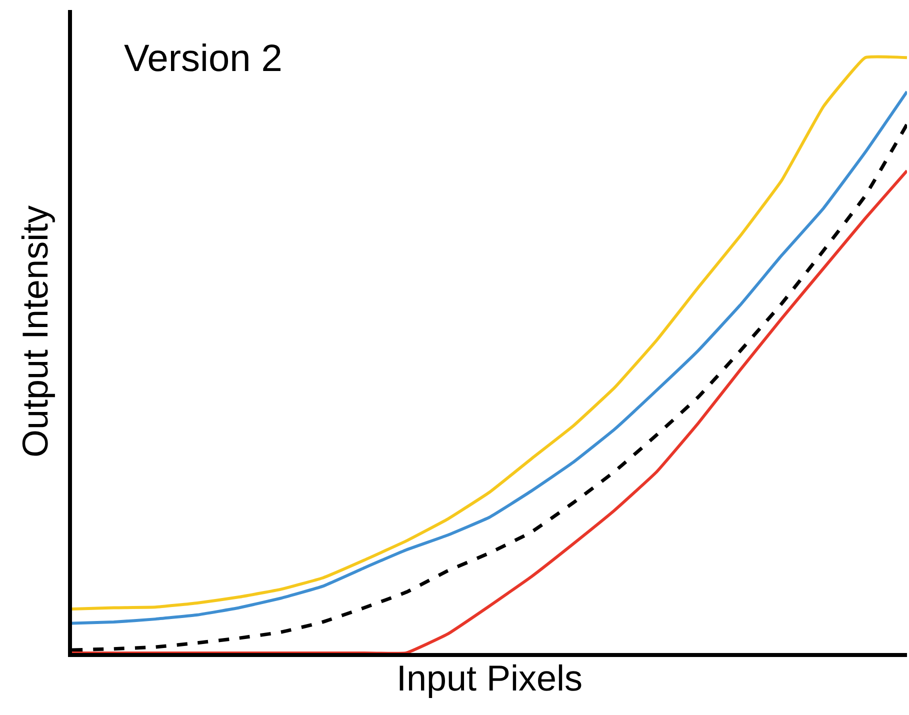 The height and width of the screenshot is (715, 909). What do you see at coordinates (489, 678) in the screenshot?
I see `x-axis-title: Input Pixels` at bounding box center [489, 678].